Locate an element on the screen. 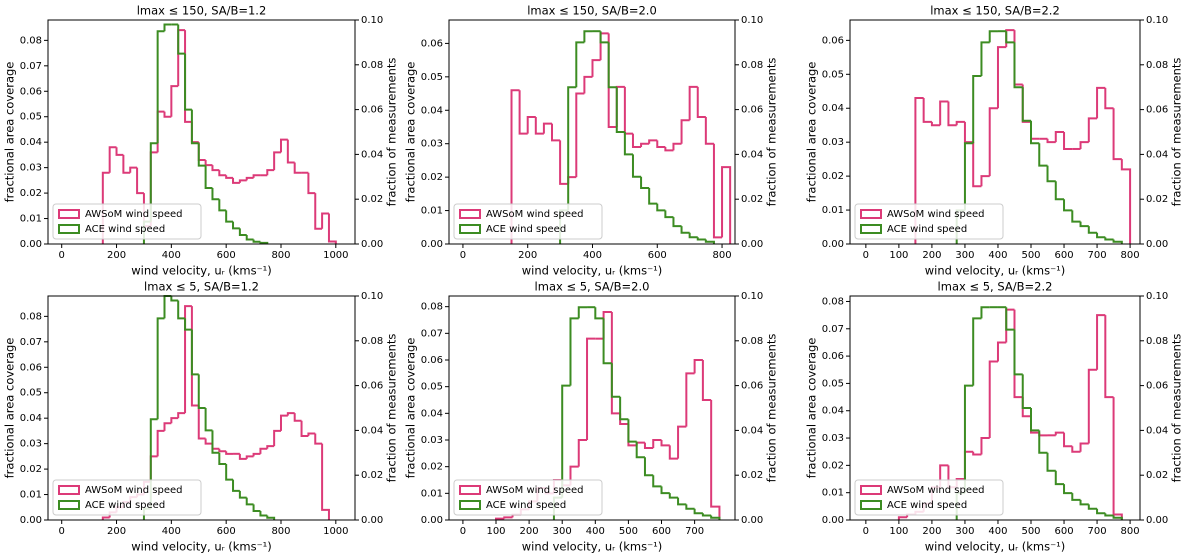 The image size is (1200, 558). x-tick-label: 800 is located at coordinates (280, 255).